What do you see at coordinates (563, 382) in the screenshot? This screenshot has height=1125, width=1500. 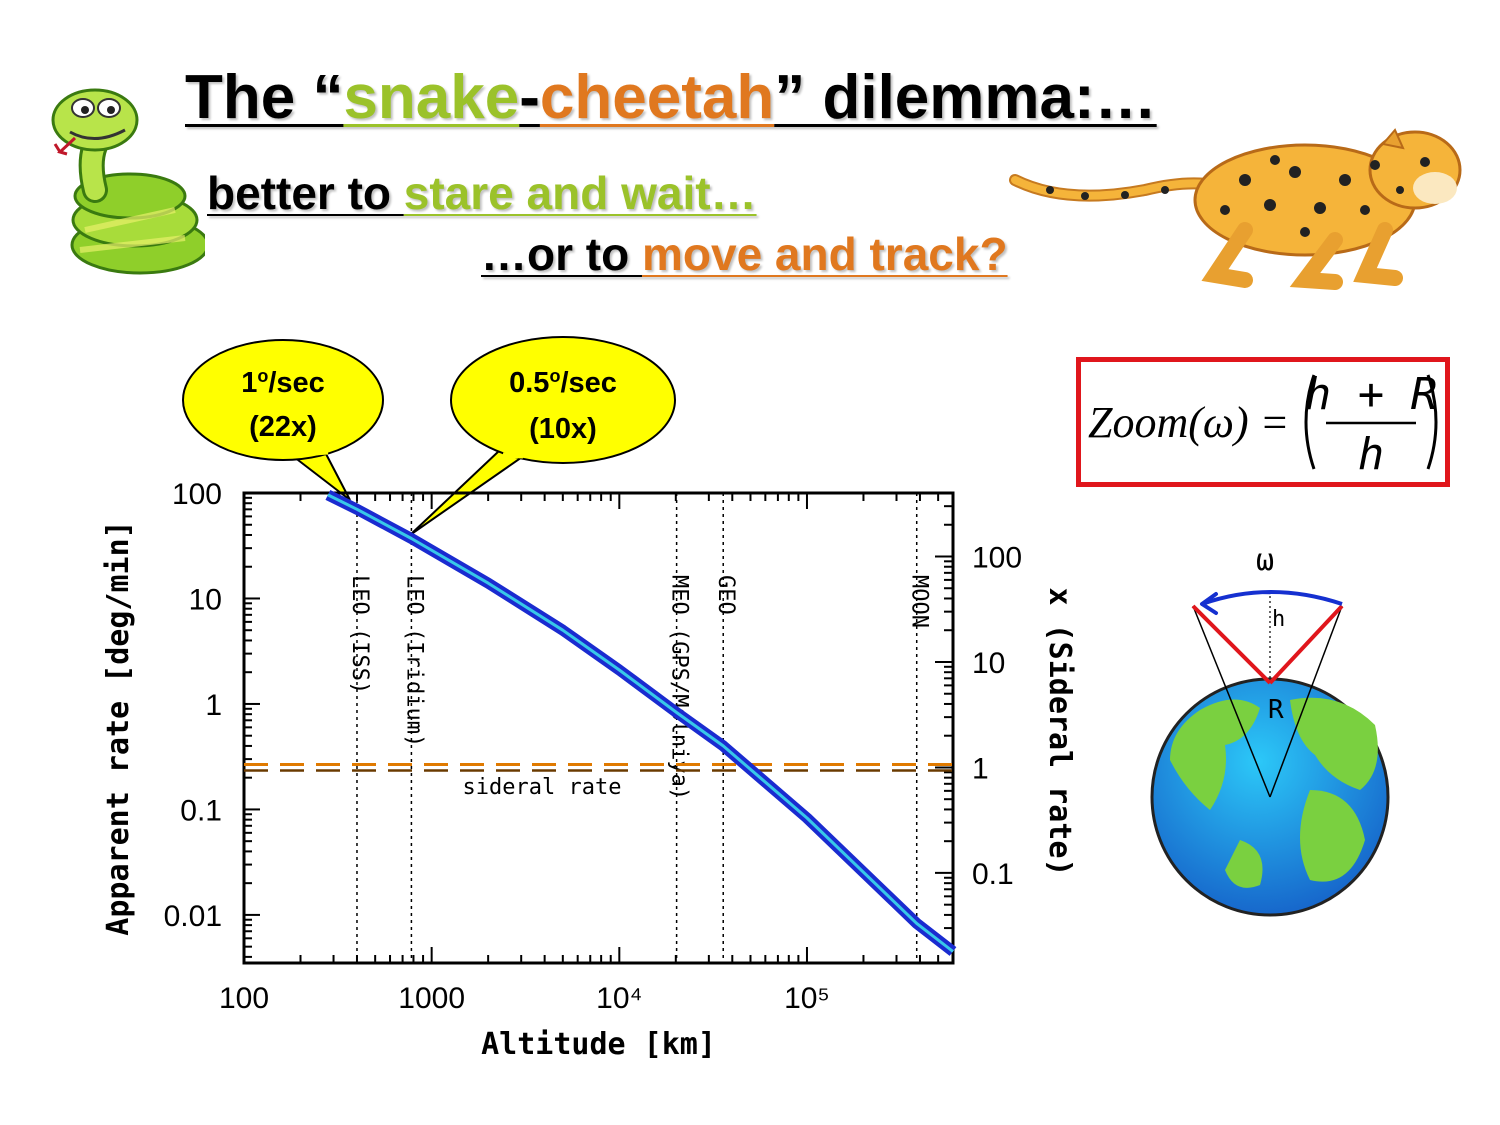 I see `bubble-2-line1: 0.5o/sec` at bounding box center [563, 382].